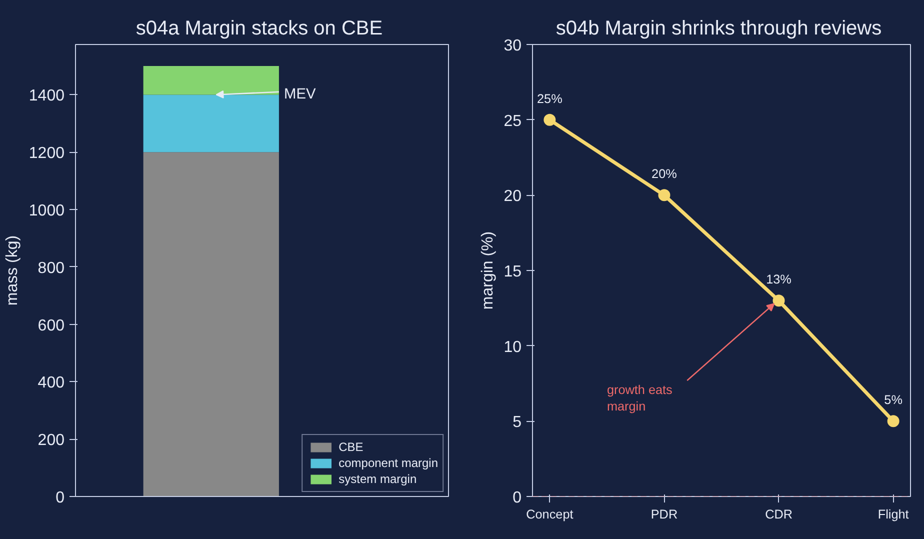  What do you see at coordinates (46, 153) in the screenshot?
I see `y-tick-label: 1200` at bounding box center [46, 153].